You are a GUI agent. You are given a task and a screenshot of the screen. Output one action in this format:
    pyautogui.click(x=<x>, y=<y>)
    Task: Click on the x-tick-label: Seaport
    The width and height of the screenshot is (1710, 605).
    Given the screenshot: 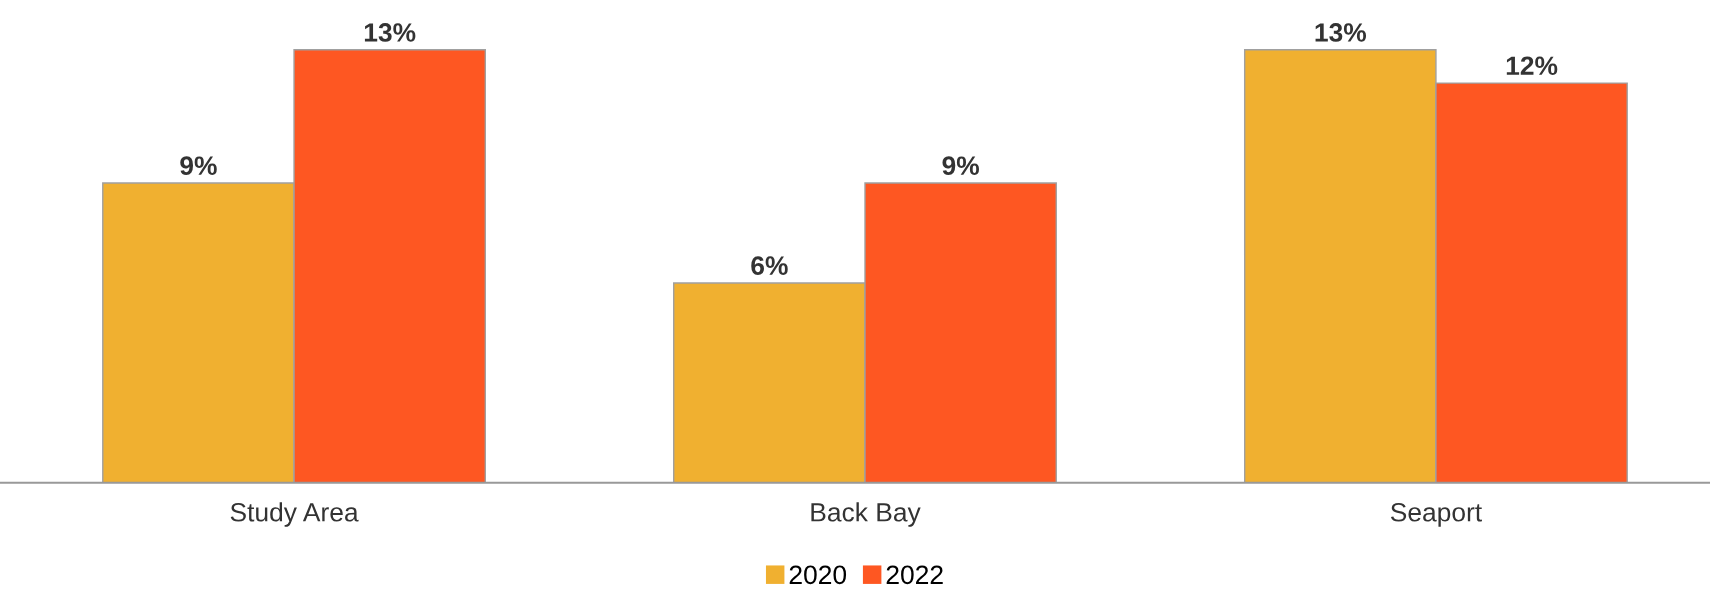 What is the action you would take?
    pyautogui.click(x=1436, y=514)
    